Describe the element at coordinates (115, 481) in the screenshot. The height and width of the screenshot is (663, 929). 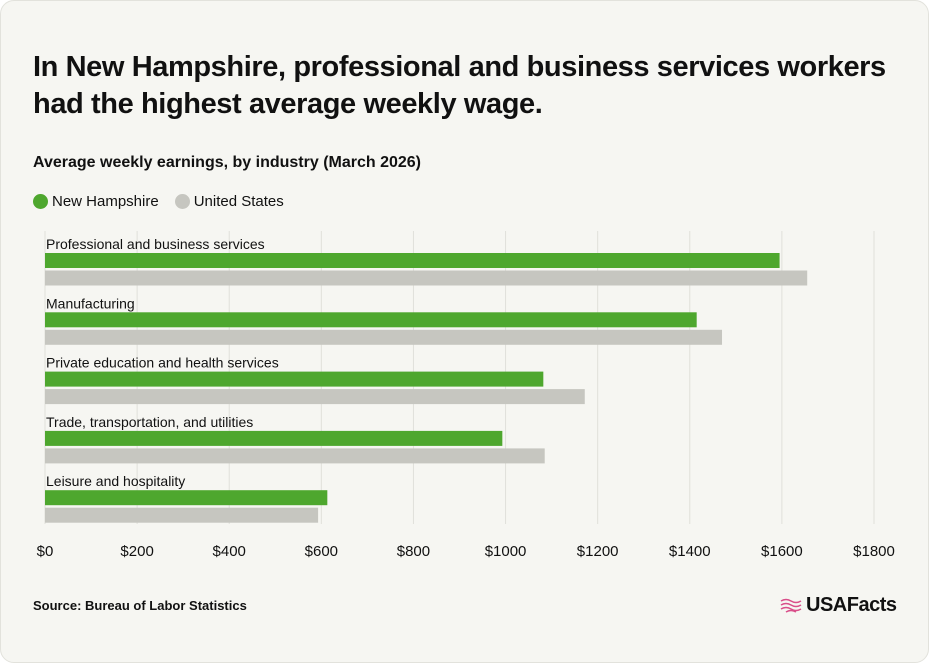
I see `category-label-4: Leisure and hospitality` at that location.